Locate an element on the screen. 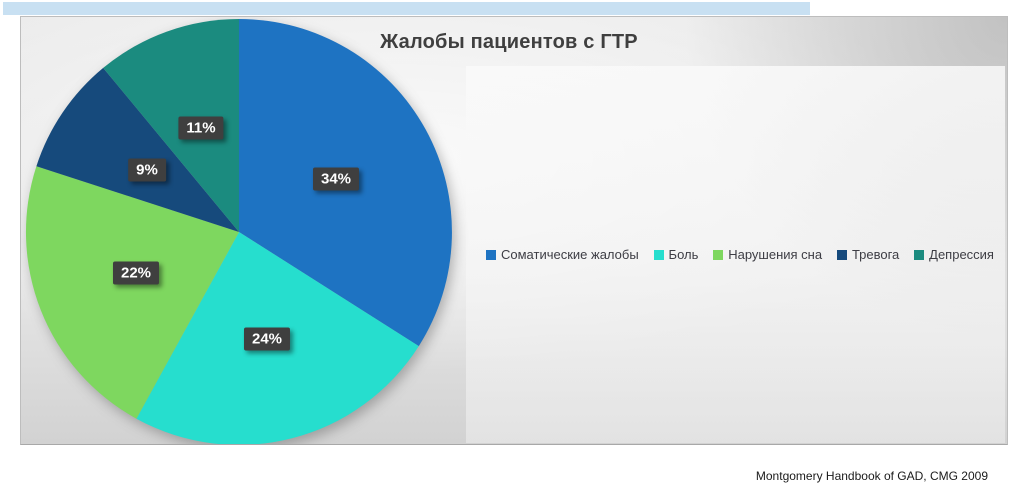  legend-item: Депрессия is located at coordinates (954, 254).